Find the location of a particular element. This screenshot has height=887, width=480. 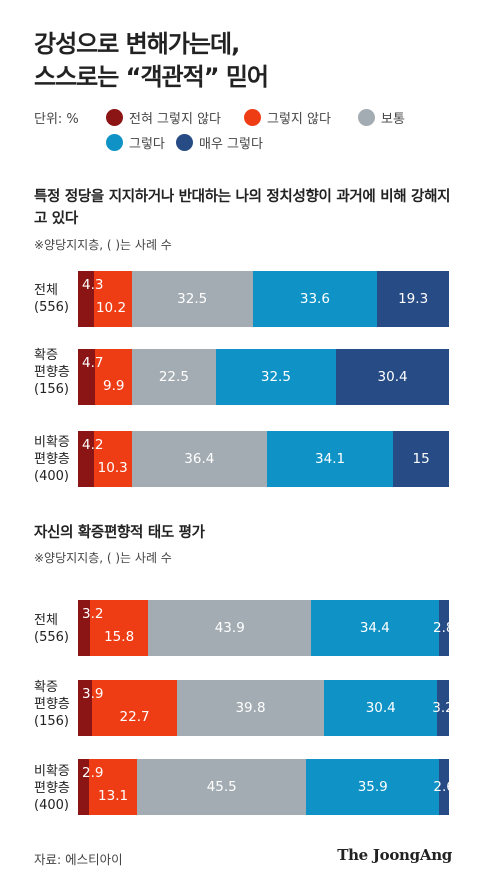

source-credit: 자료: 에스티아이 is located at coordinates (78, 859).